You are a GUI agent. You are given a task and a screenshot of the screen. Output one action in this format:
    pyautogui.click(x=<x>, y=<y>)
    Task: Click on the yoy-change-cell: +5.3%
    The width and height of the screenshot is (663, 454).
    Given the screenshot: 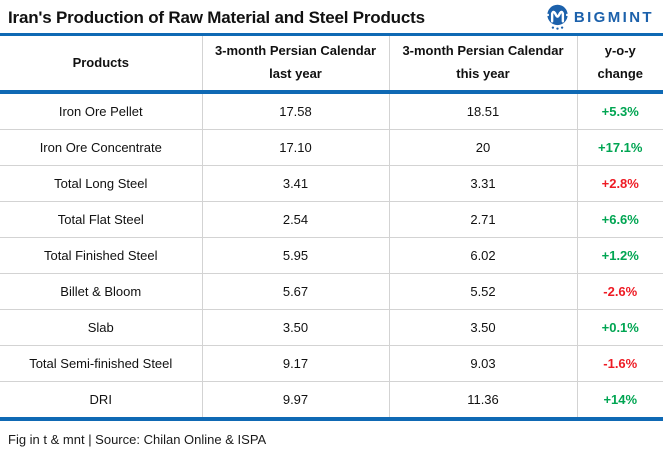 What is the action you would take?
    pyautogui.click(x=619, y=111)
    